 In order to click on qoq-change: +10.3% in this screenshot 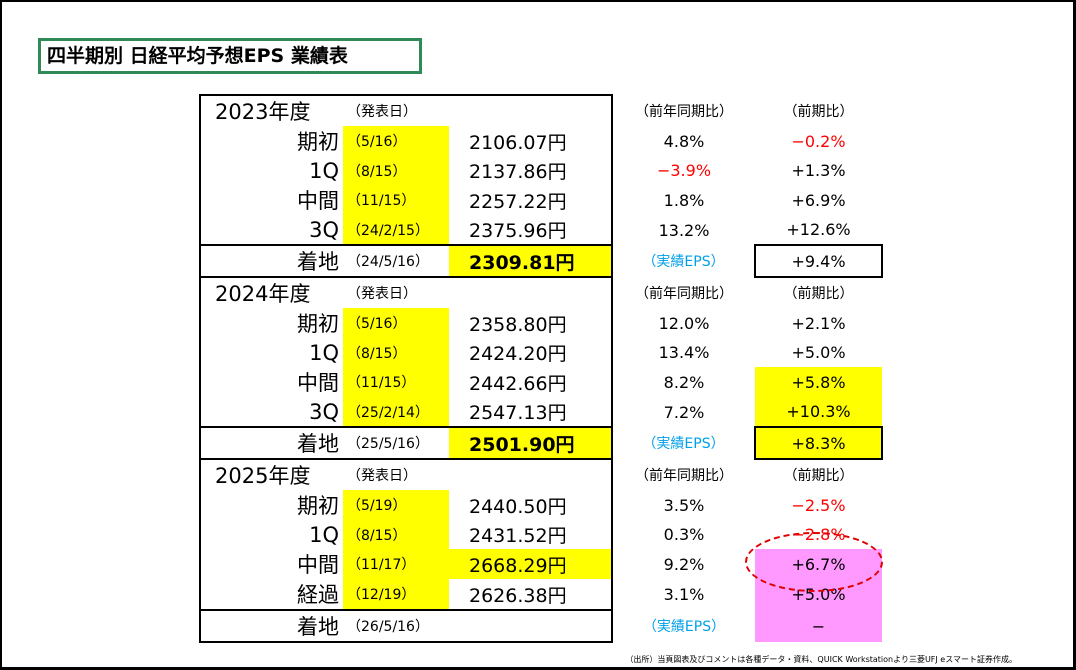, I will do `click(818, 412)`.